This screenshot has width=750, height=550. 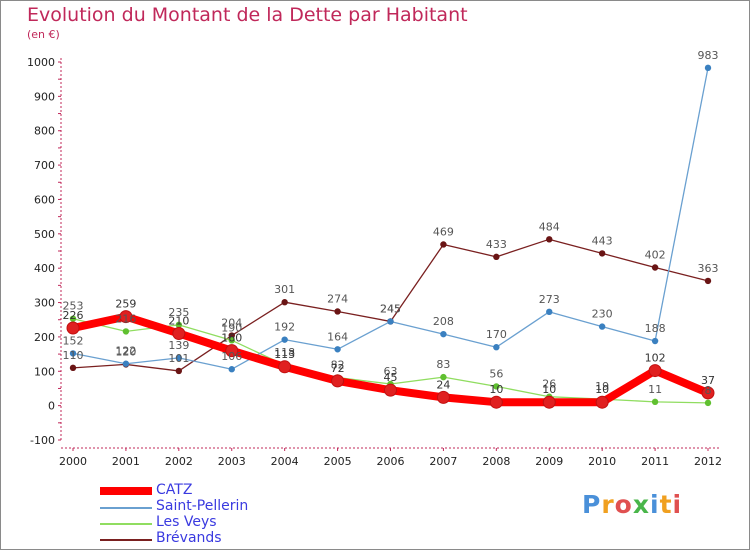 I want to click on y-tick-label: 300, so click(x=44, y=303).